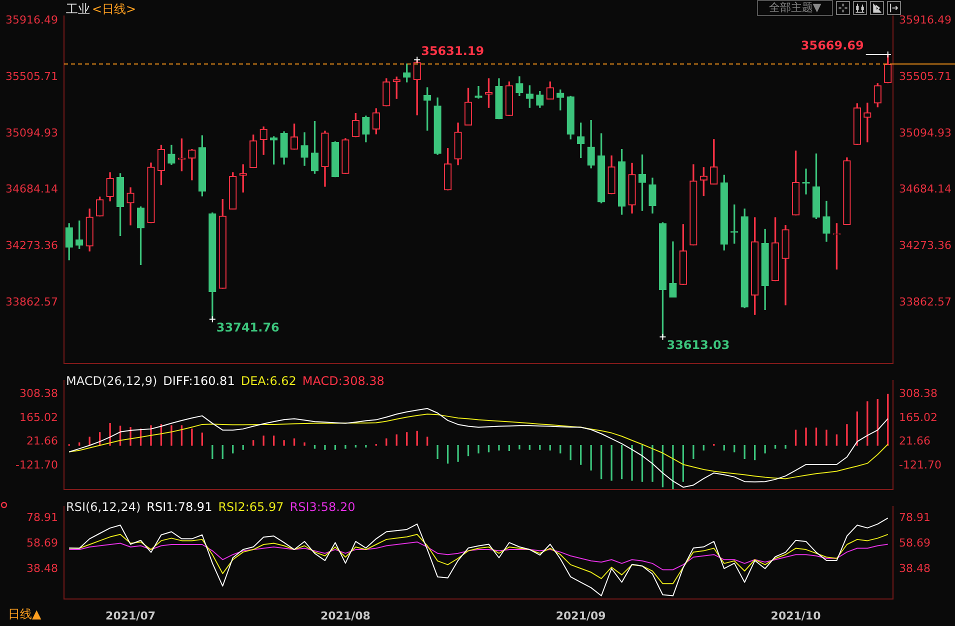  What do you see at coordinates (268, 381) in the screenshot?
I see `text: DEA:6.62` at bounding box center [268, 381].